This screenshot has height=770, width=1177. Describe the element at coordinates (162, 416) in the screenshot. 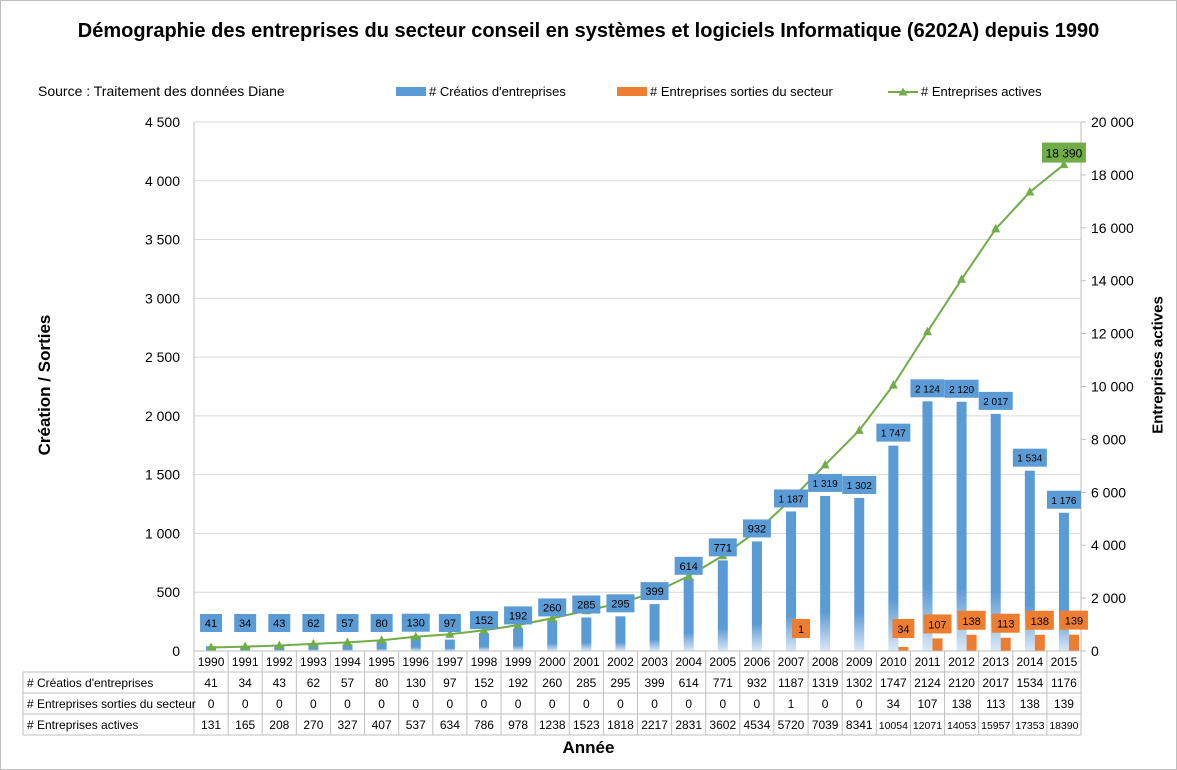

I see `y-left-tick-label: 2 000` at that location.